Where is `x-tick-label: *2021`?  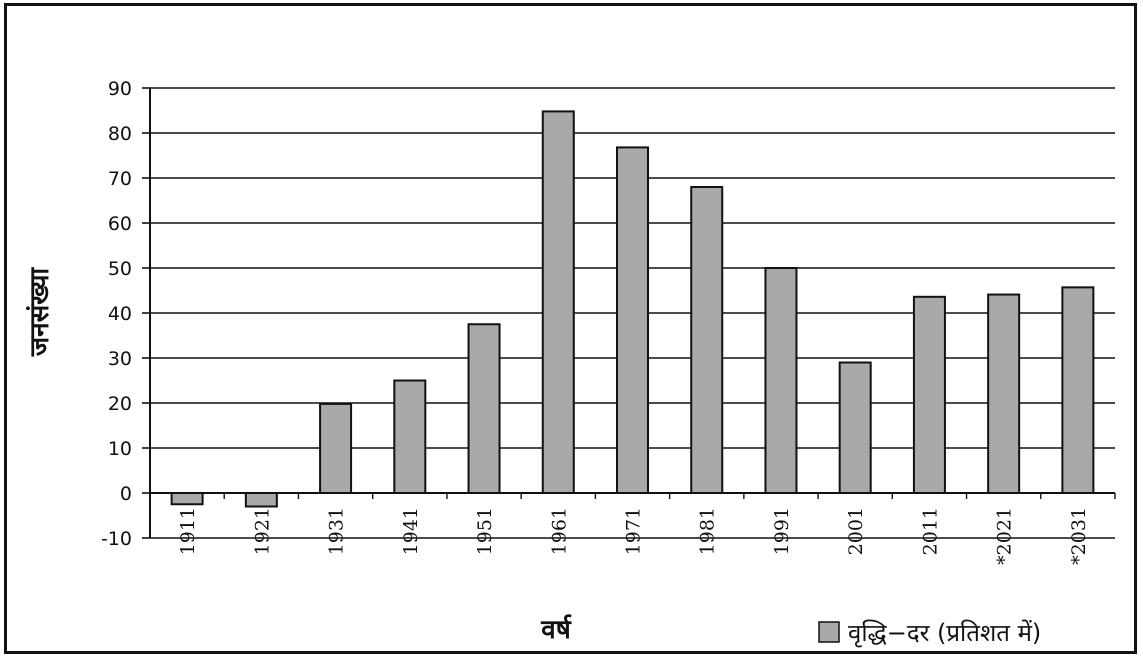 x-tick-label: *2021 is located at coordinates (1005, 536).